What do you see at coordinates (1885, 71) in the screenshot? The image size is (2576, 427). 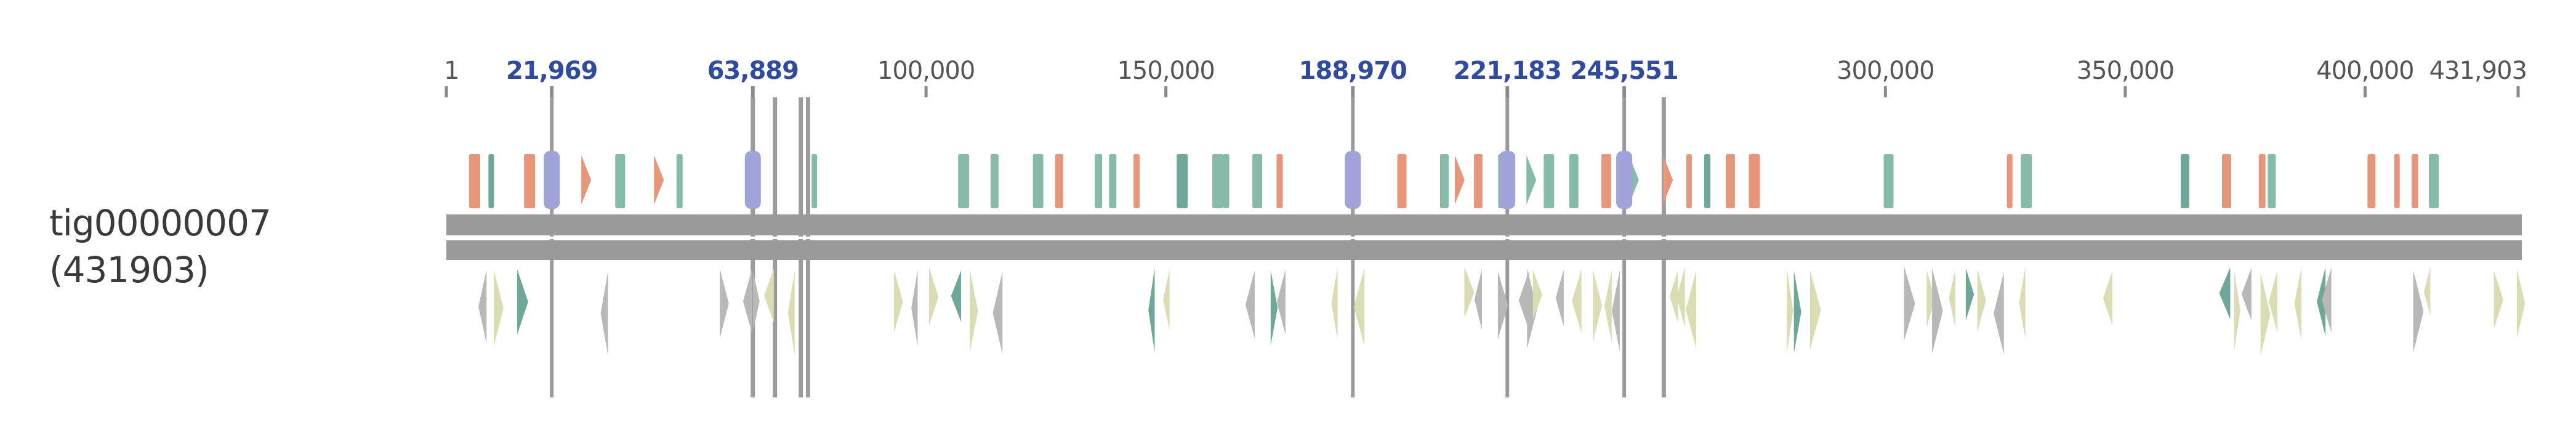 I see `axis-tick-label: 300,000` at bounding box center [1885, 71].